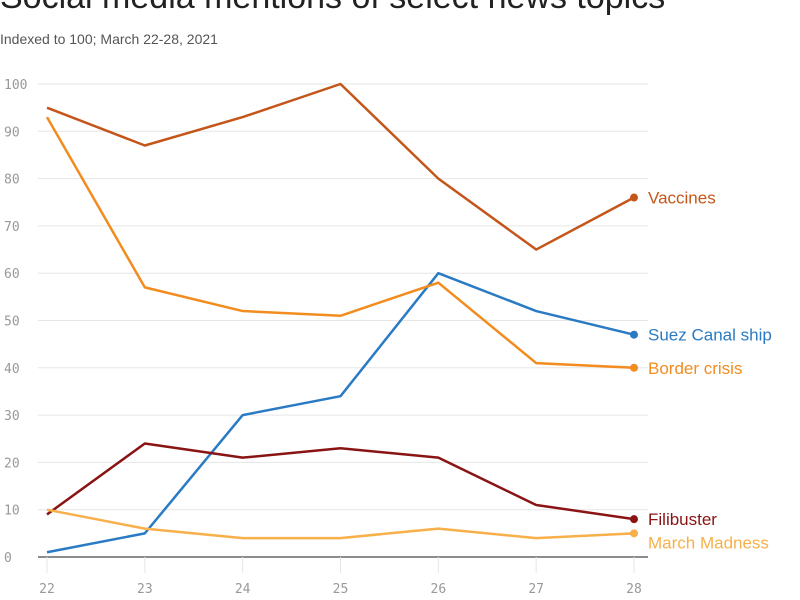 This screenshot has height=600, width=800. Describe the element at coordinates (243, 589) in the screenshot. I see `x-tick-label: 24` at that location.